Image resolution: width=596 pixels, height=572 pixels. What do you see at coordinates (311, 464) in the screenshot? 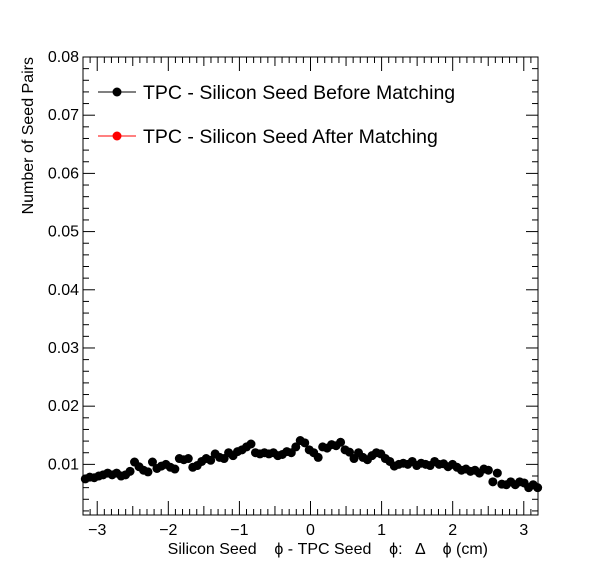
I see `data-points` at bounding box center [311, 464].